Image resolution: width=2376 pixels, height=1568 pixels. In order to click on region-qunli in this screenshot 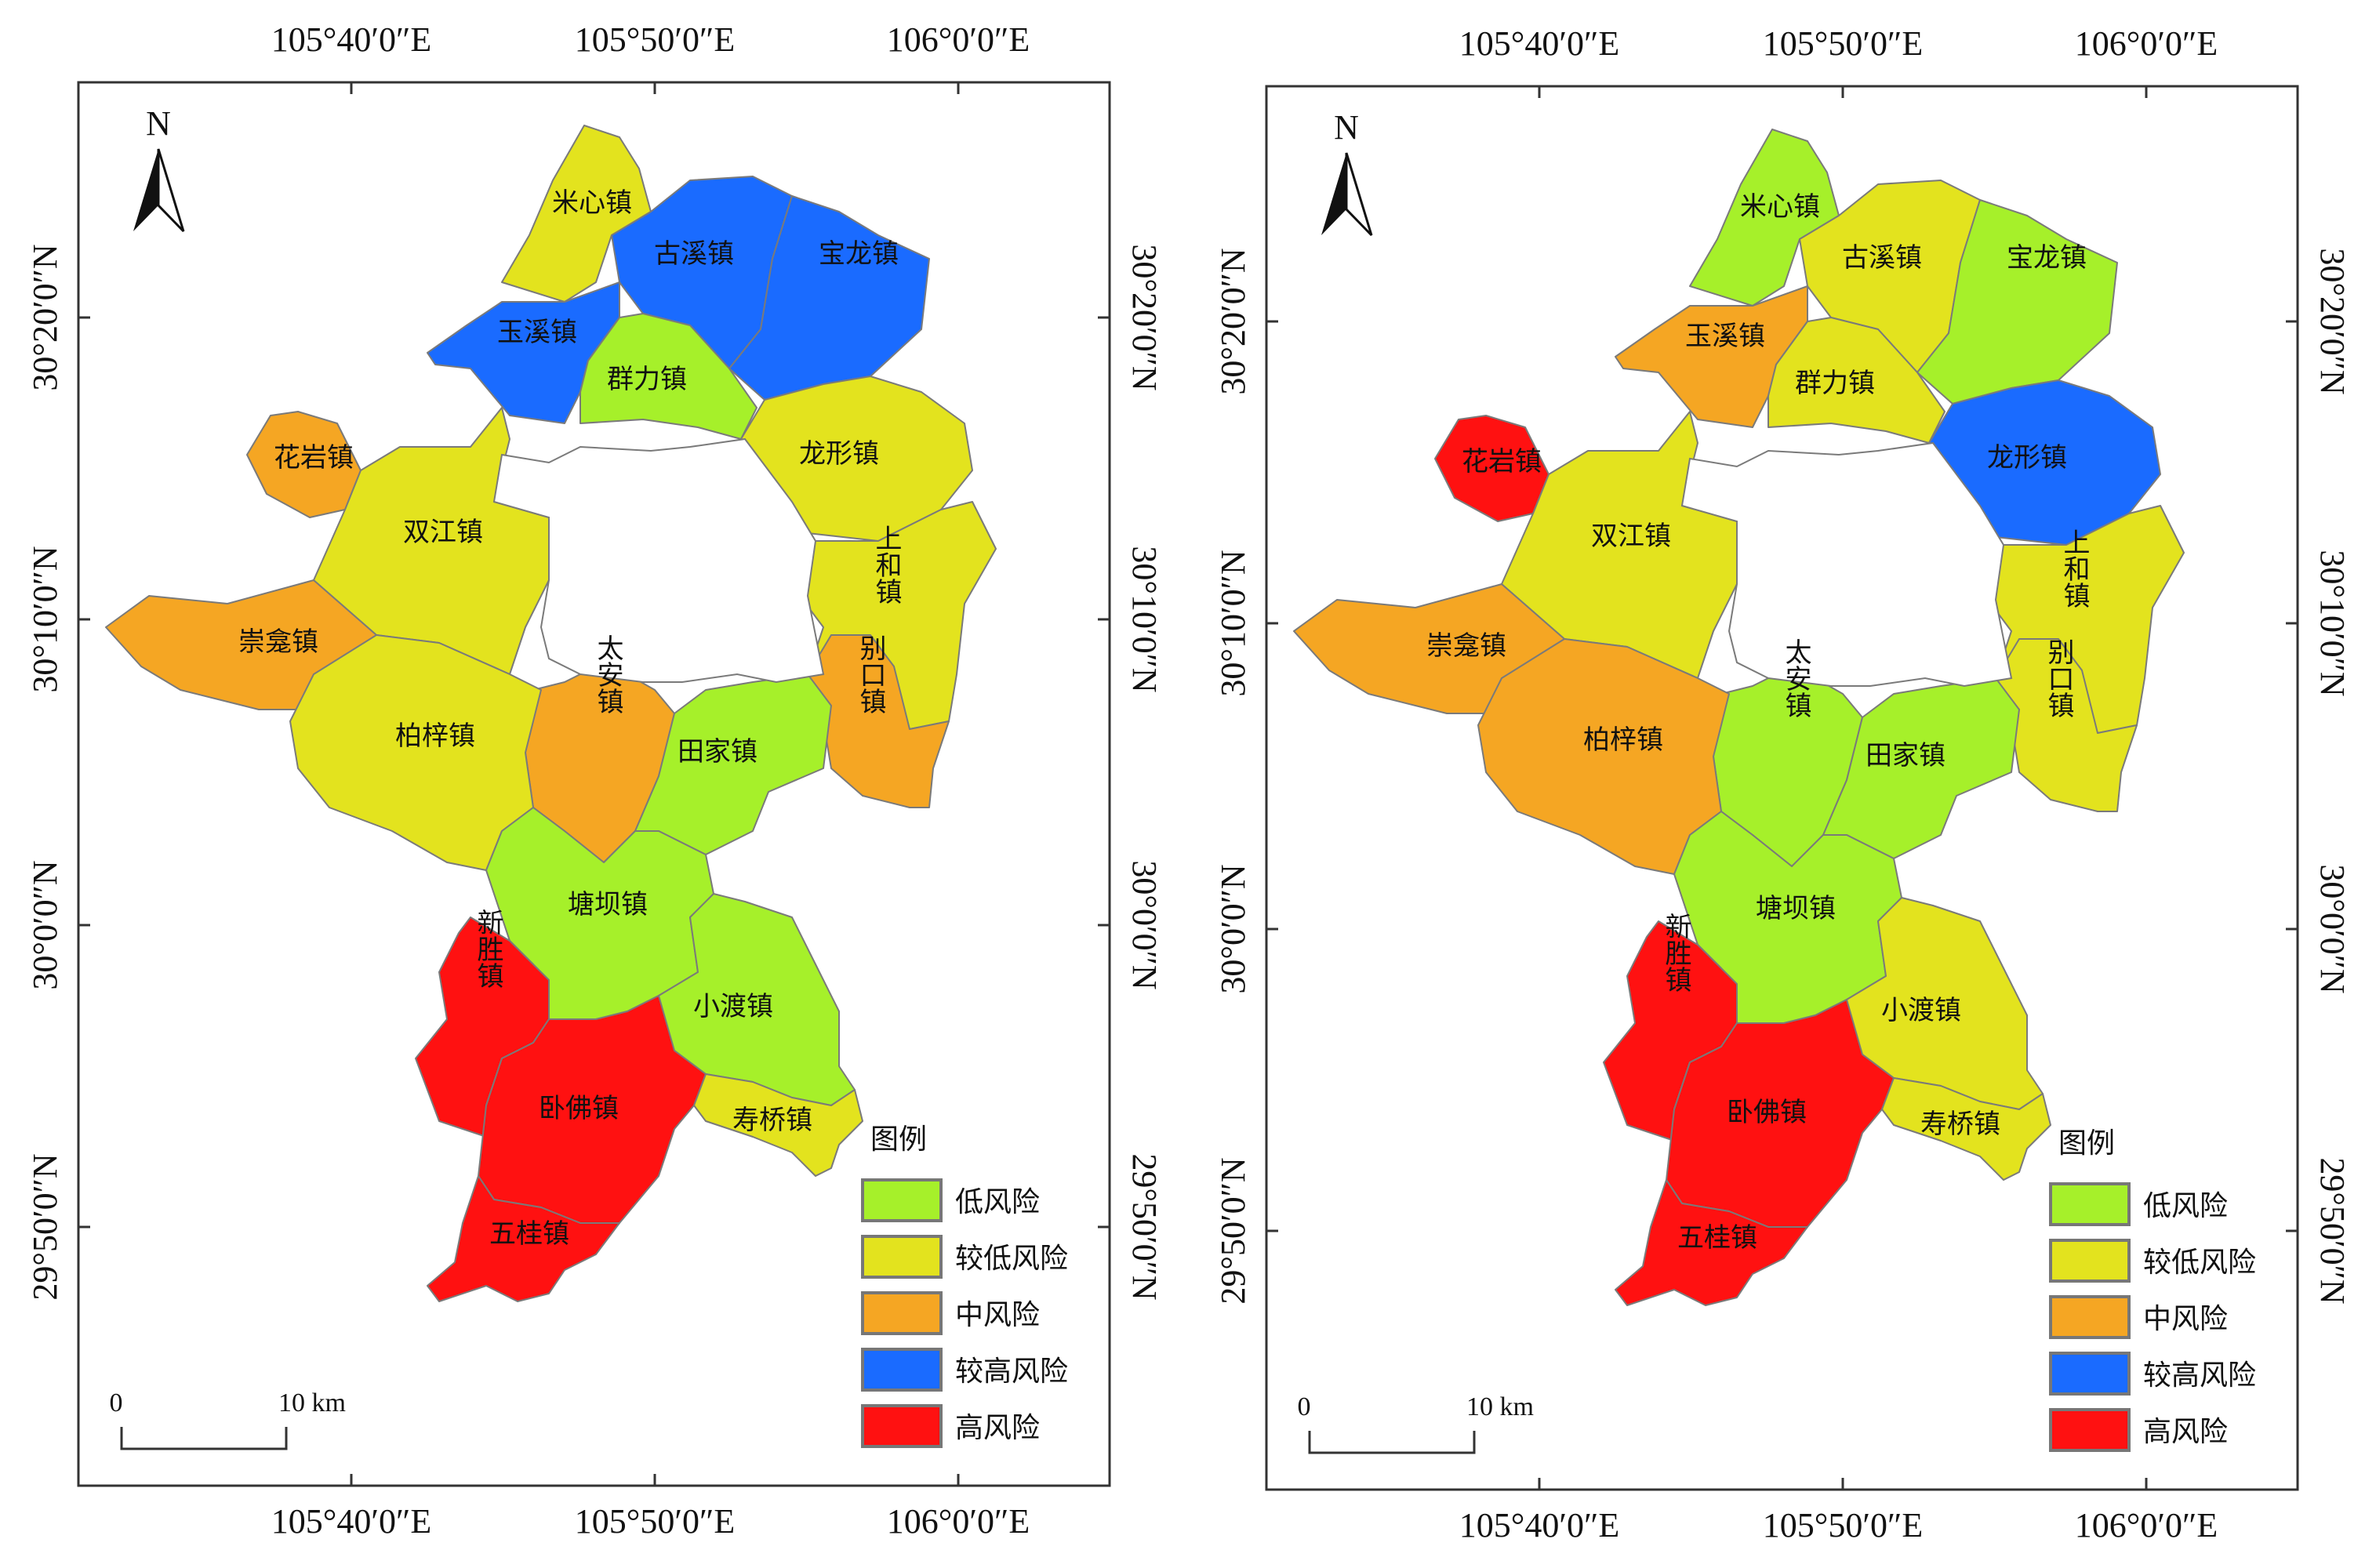, I will do `click(1856, 380)`.